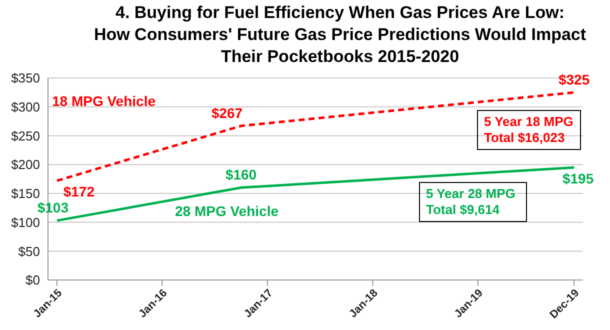 This screenshot has height=330, width=610. What do you see at coordinates (79, 192) in the screenshot?
I see `data-label: $172` at bounding box center [79, 192].